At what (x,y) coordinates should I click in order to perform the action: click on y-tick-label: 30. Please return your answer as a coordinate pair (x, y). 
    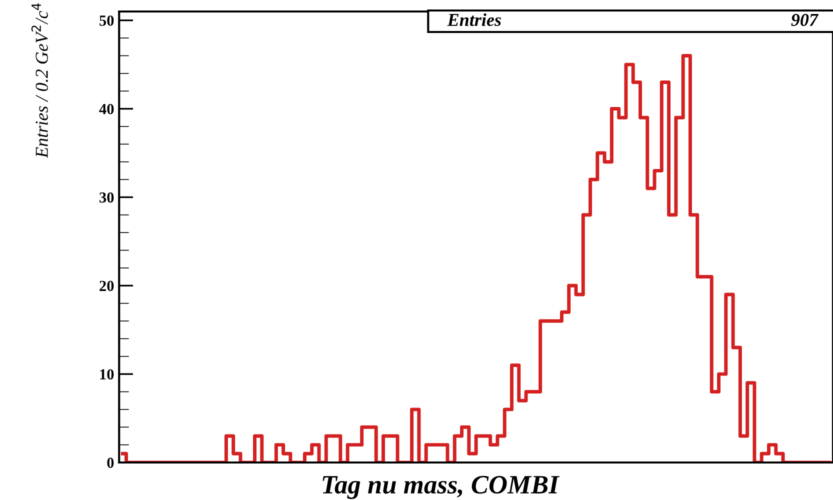
    Looking at the image, I should click on (107, 197).